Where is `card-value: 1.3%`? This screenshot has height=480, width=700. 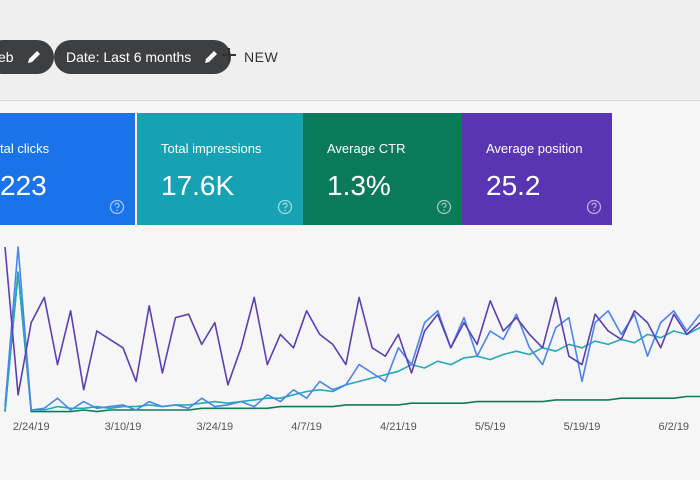
card-value: 1.3% is located at coordinates (359, 185).